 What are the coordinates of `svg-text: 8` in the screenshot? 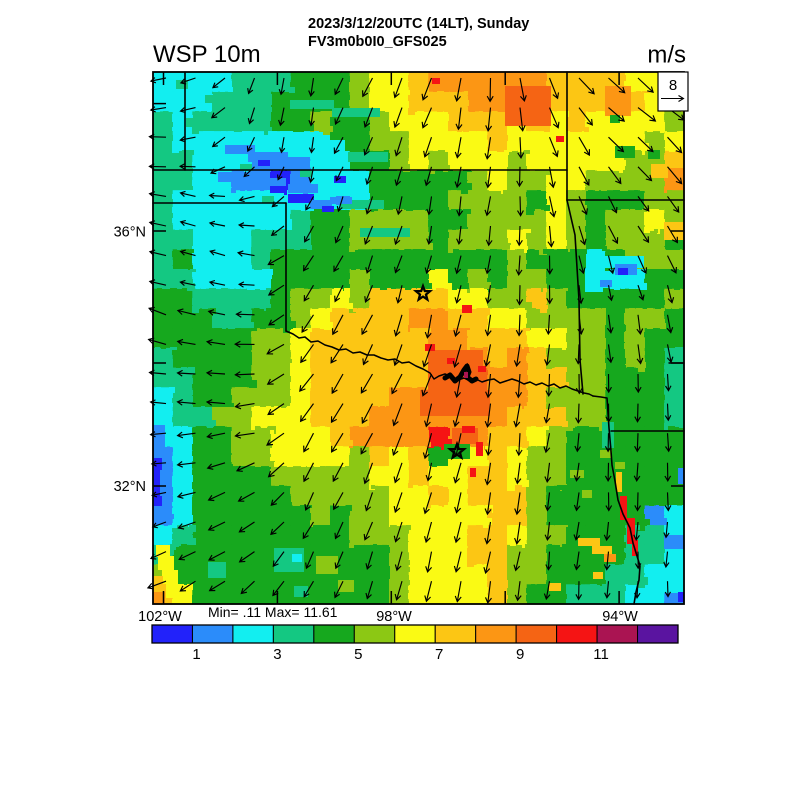 It's located at (673, 85).